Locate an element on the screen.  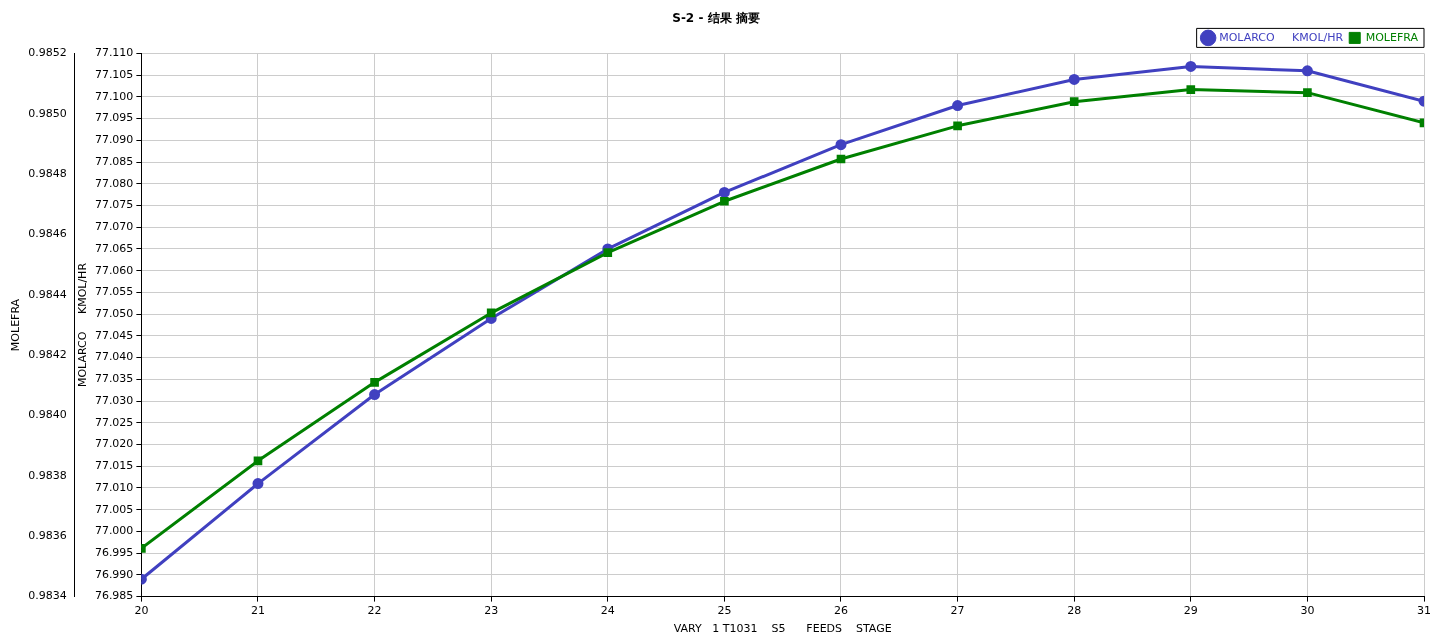
y-tick-label: 77.100 is located at coordinates (114, 96).